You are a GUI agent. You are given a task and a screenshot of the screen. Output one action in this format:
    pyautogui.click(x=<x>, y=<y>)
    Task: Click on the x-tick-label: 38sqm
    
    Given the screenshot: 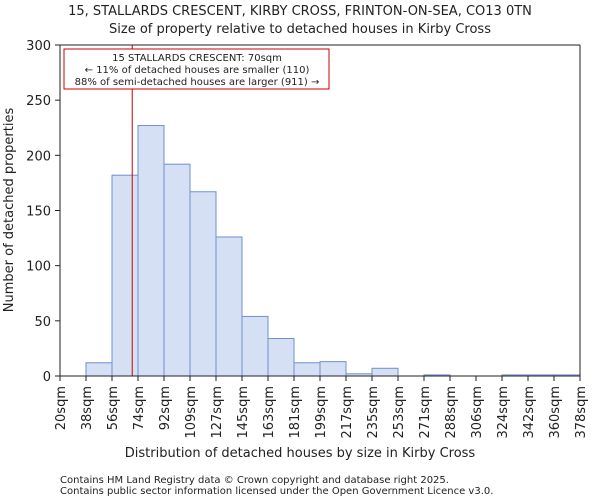 What is the action you would take?
    pyautogui.click(x=87, y=408)
    